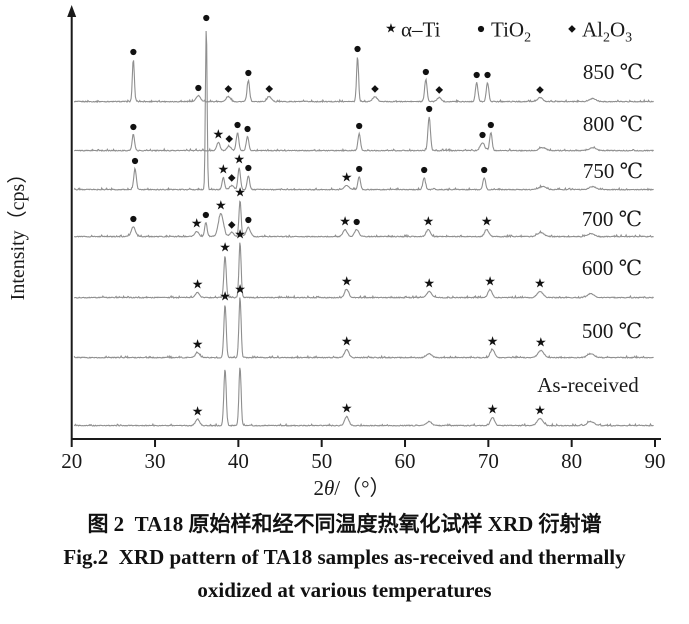 The image size is (689, 624). I want to click on legend-star-icon: ★, so click(391, 29).